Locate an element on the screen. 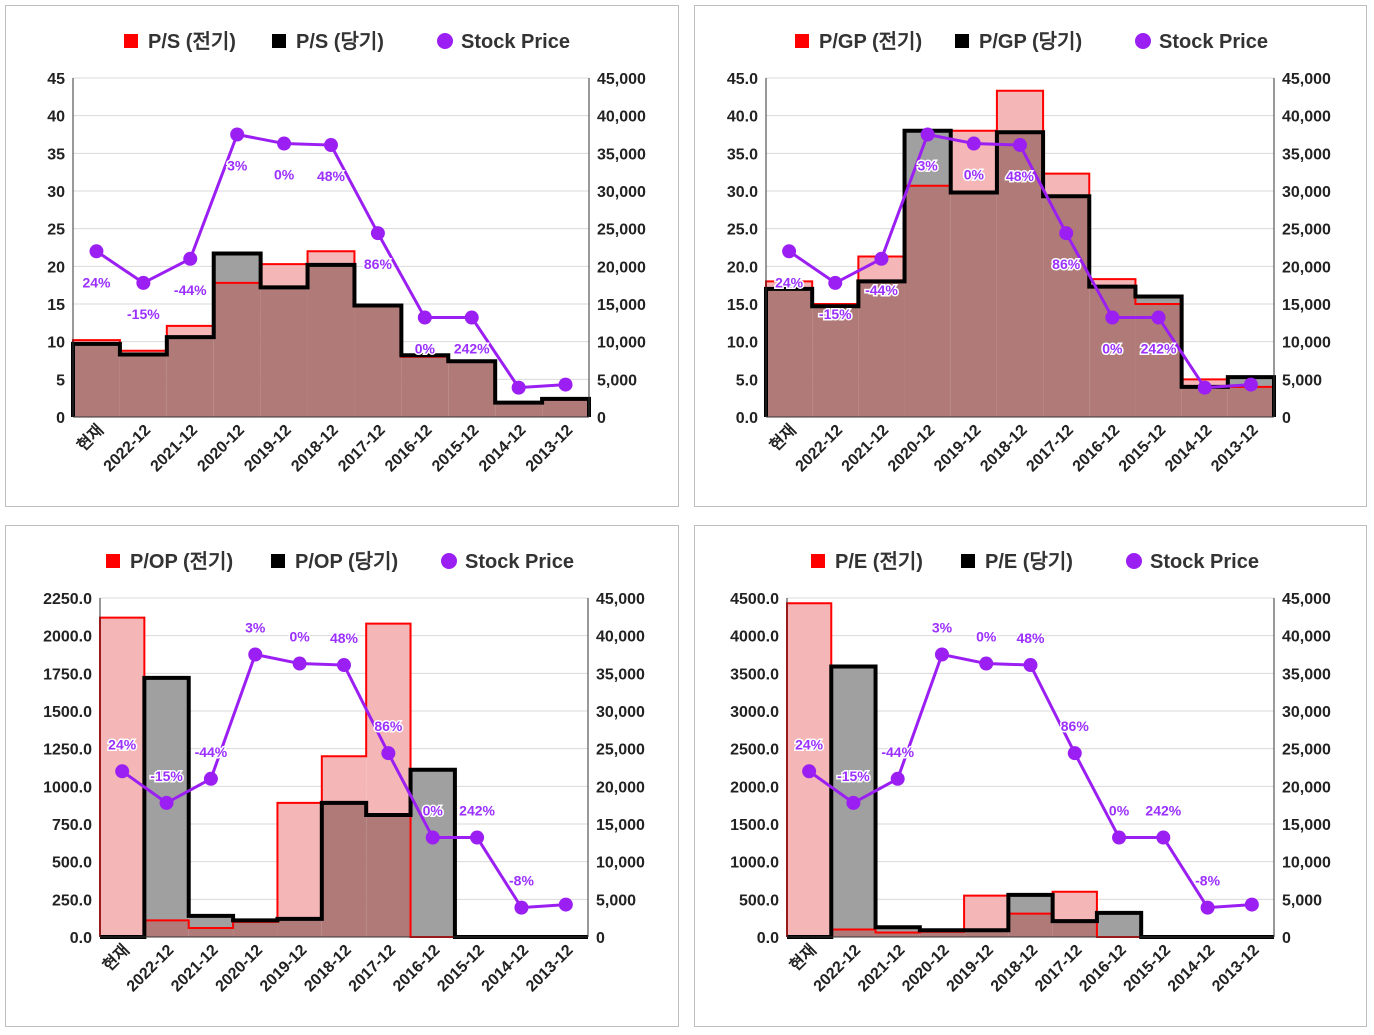 Image resolution: width=1374 pixels, height=1035 pixels. y-left-tick-label: 20.0 is located at coordinates (742, 267).